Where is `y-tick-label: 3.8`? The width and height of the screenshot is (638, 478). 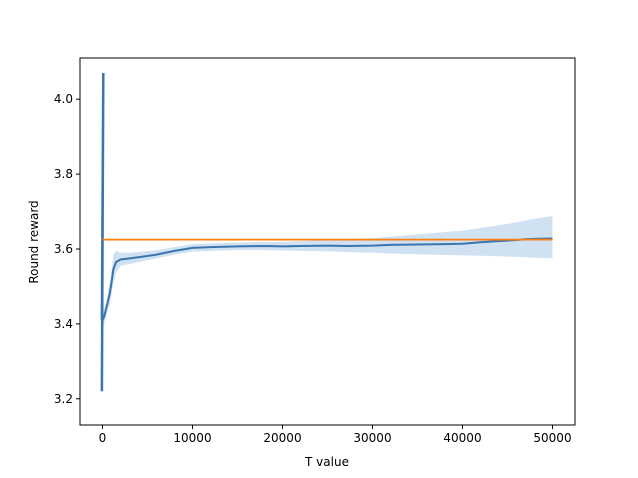 y-tick-label: 3.8 is located at coordinates (63, 174).